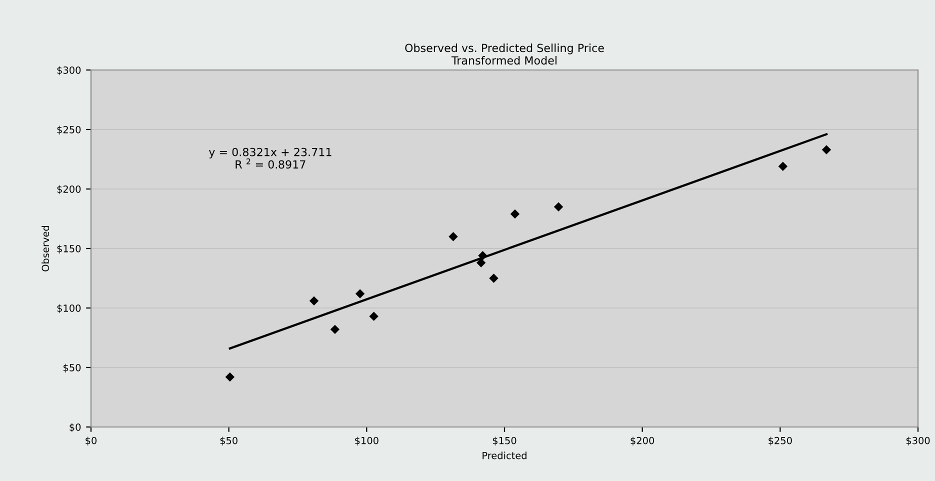 The image size is (935, 481). What do you see at coordinates (69, 71) in the screenshot?
I see `y-tick-label: $300` at bounding box center [69, 71].